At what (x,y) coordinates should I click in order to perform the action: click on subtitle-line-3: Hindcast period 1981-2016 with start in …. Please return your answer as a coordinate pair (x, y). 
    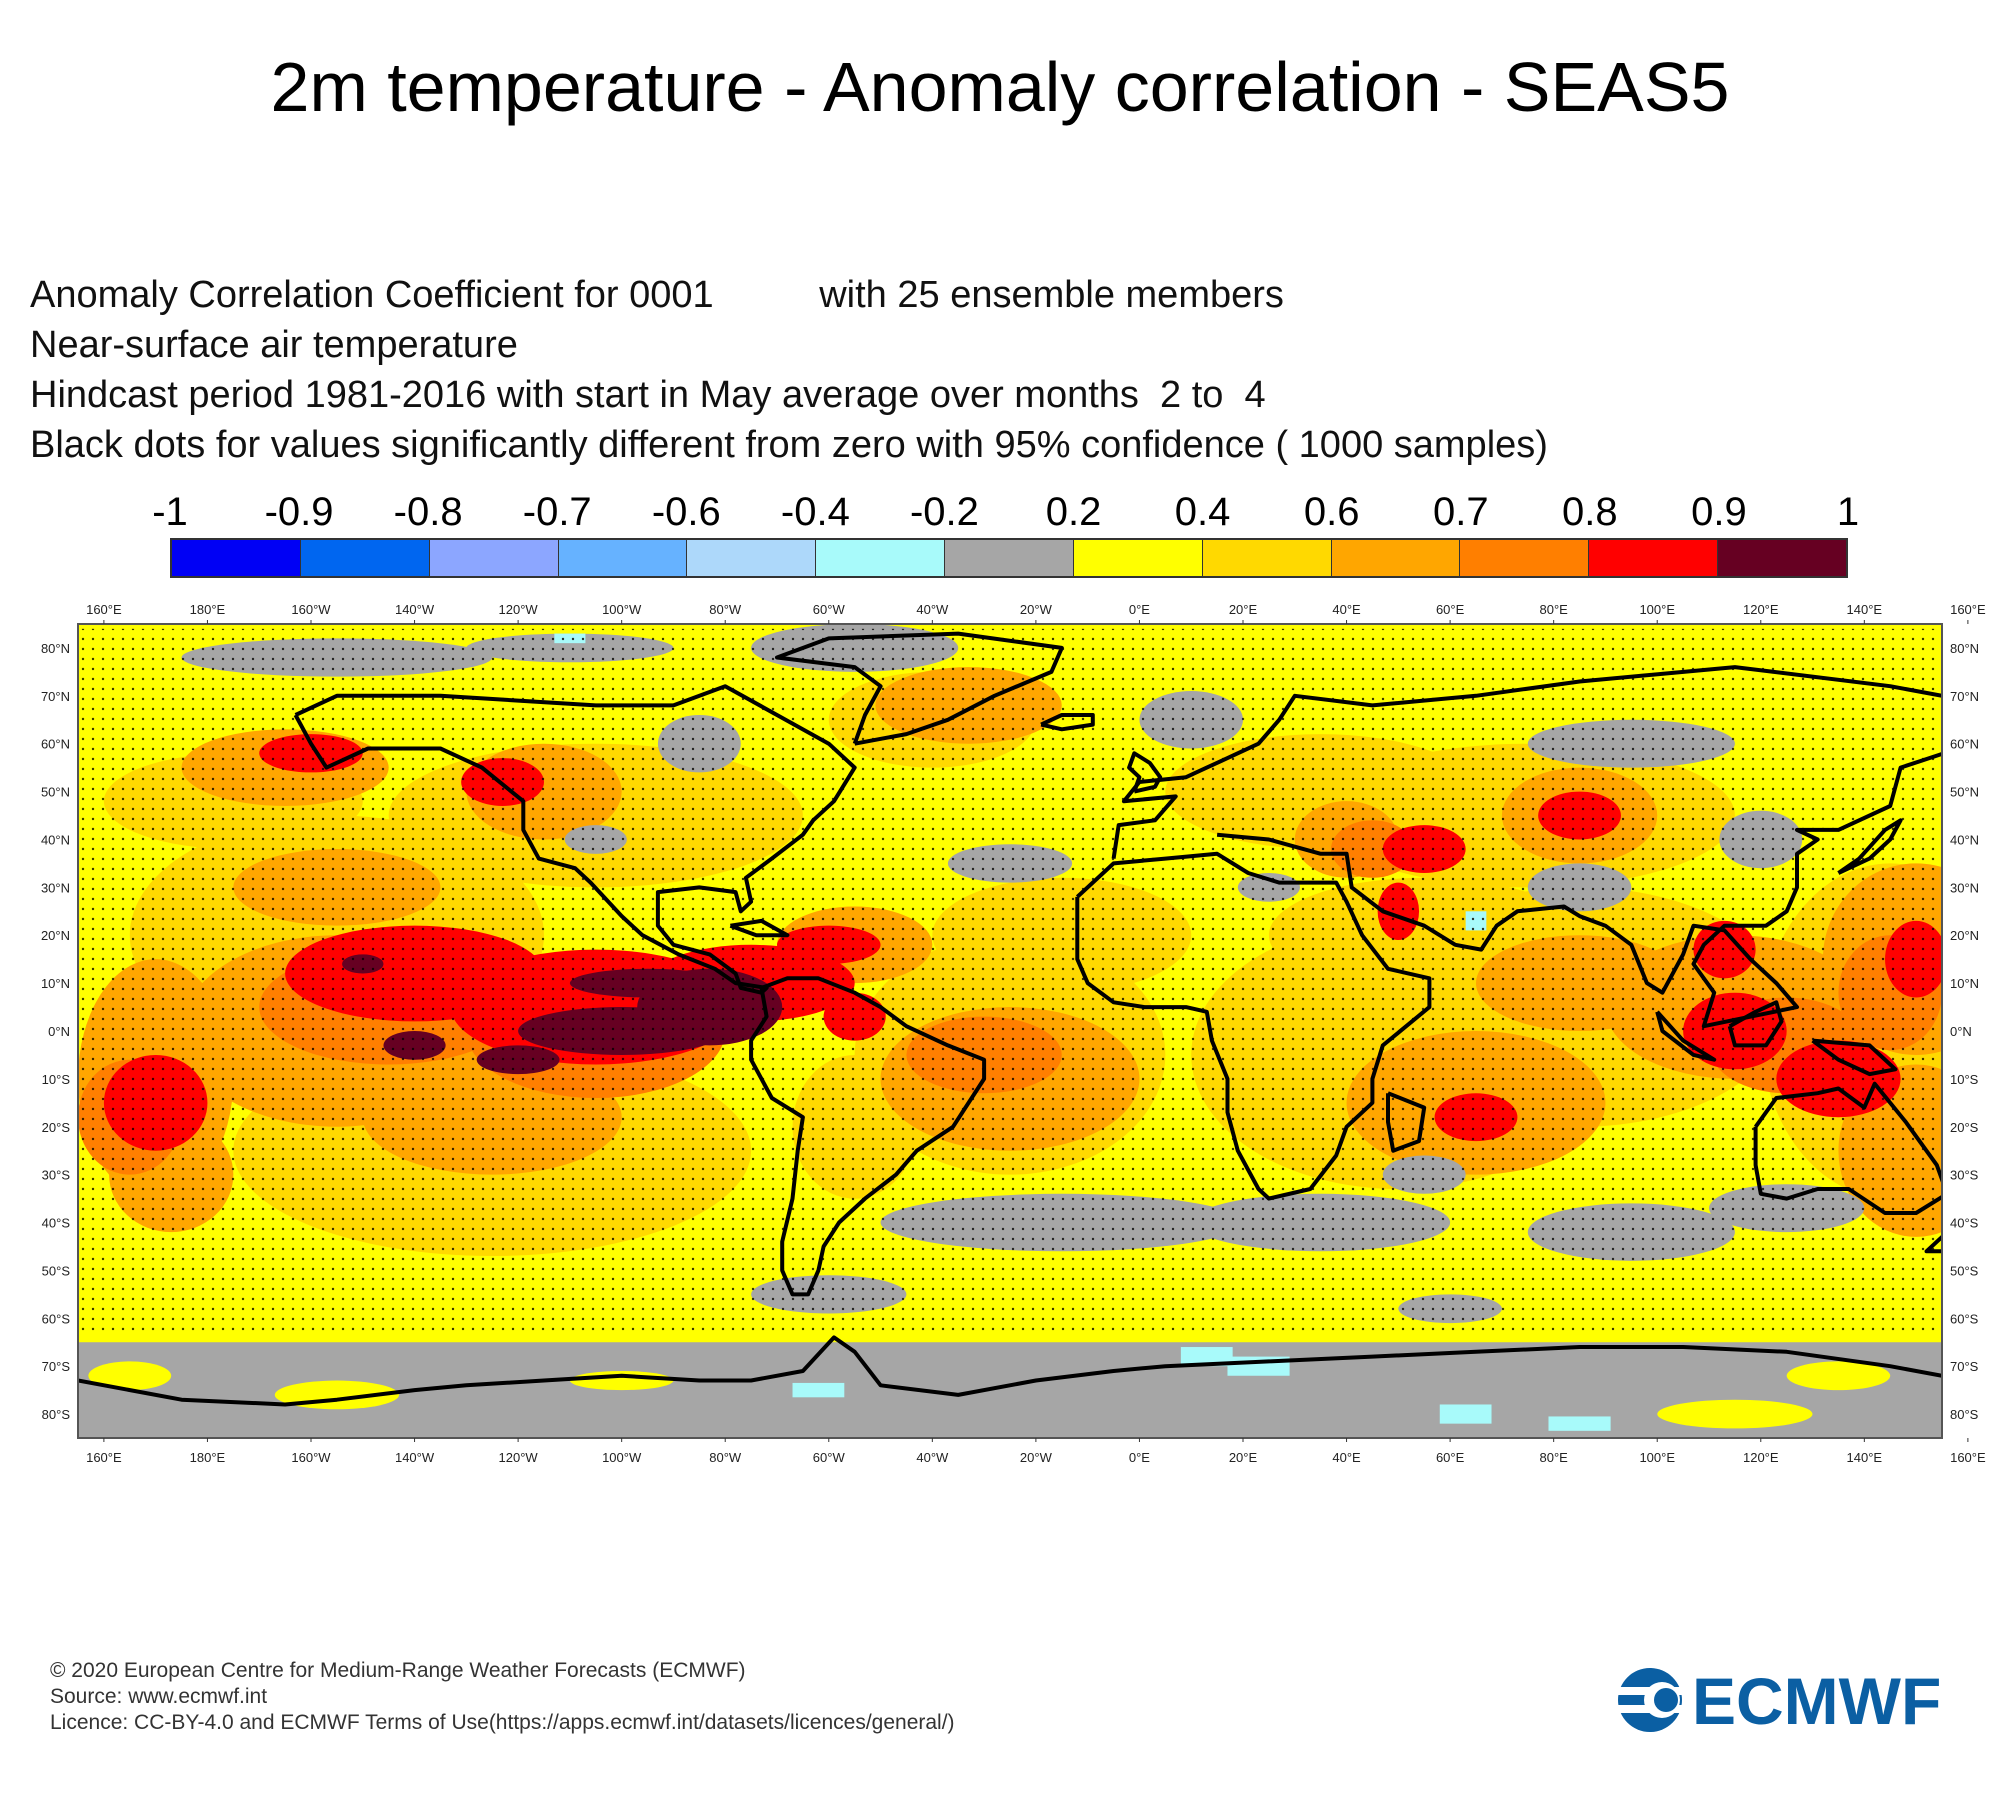
    Looking at the image, I should click on (648, 395).